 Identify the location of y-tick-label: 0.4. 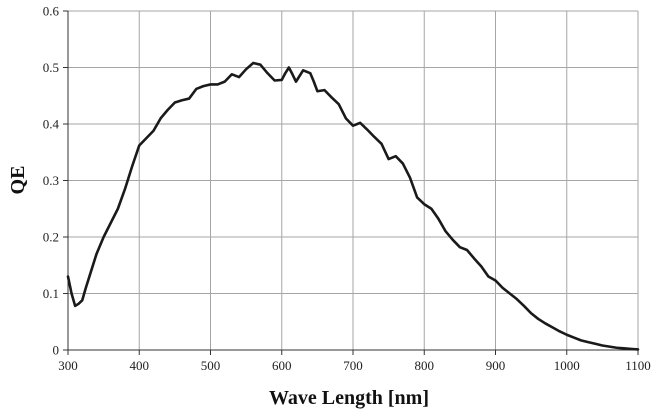
(51, 124).